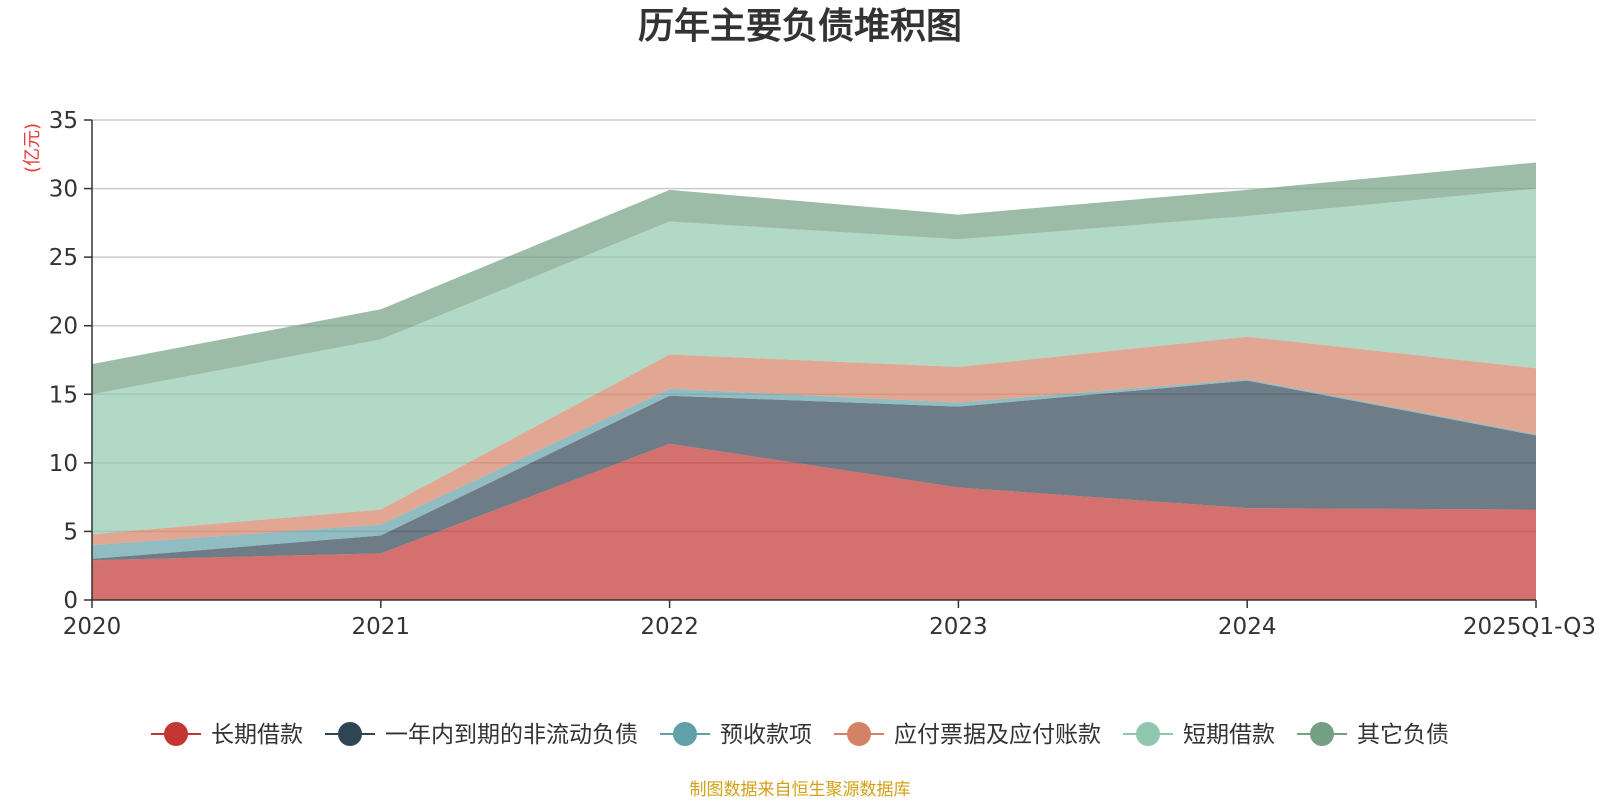 The image size is (1600, 800). Describe the element at coordinates (997, 735) in the screenshot. I see `legend-label: 应付票据及应付账款` at that location.